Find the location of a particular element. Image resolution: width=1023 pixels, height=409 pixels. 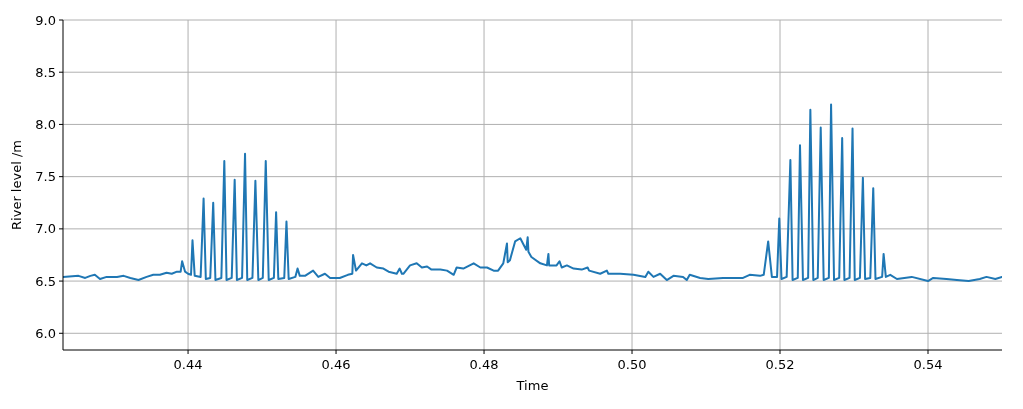

y-tick-label: 9.0 is located at coordinates (45, 20).